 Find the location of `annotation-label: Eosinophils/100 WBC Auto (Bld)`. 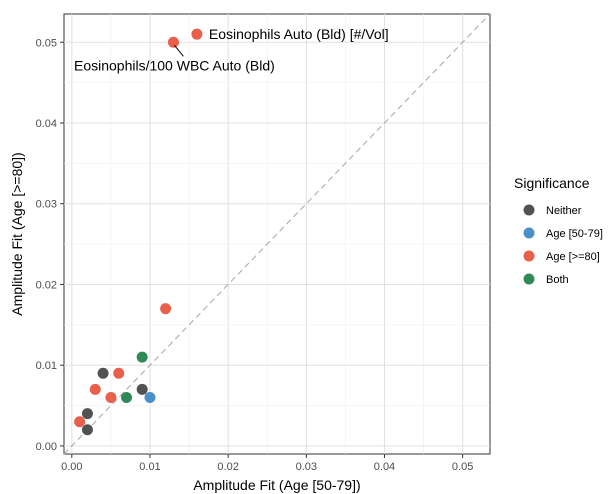

annotation-label: Eosinophils/100 WBC Auto (Bld) is located at coordinates (174, 65).